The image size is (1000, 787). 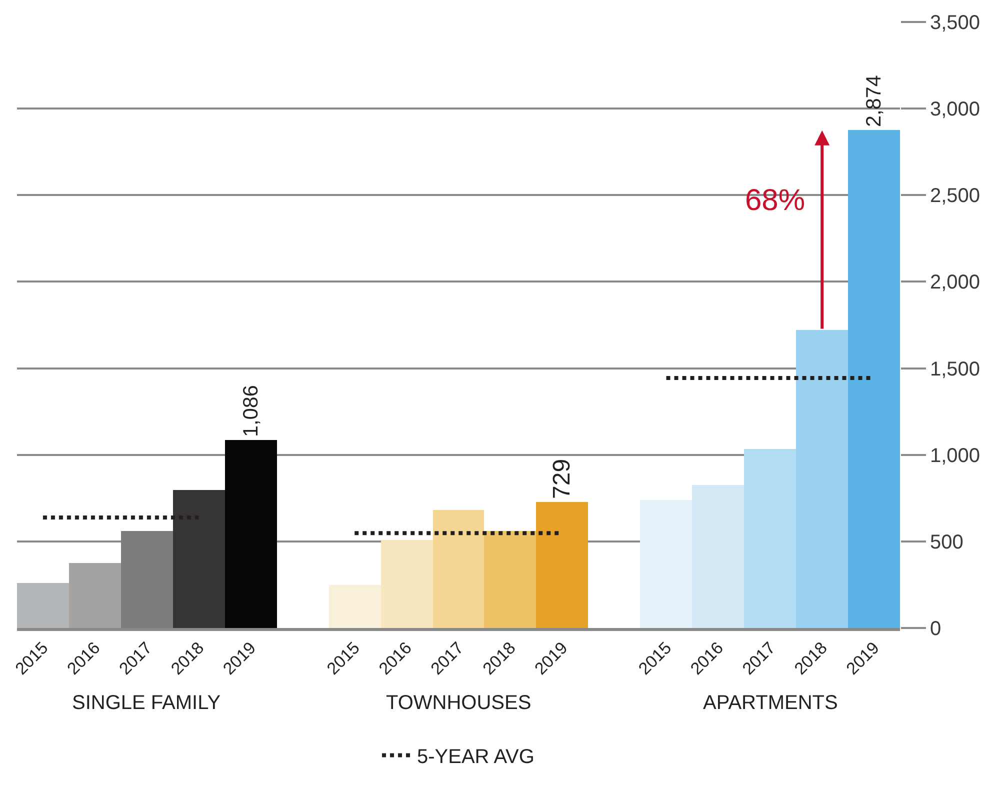 I want to click on data-label: 729, so click(x=562, y=478).